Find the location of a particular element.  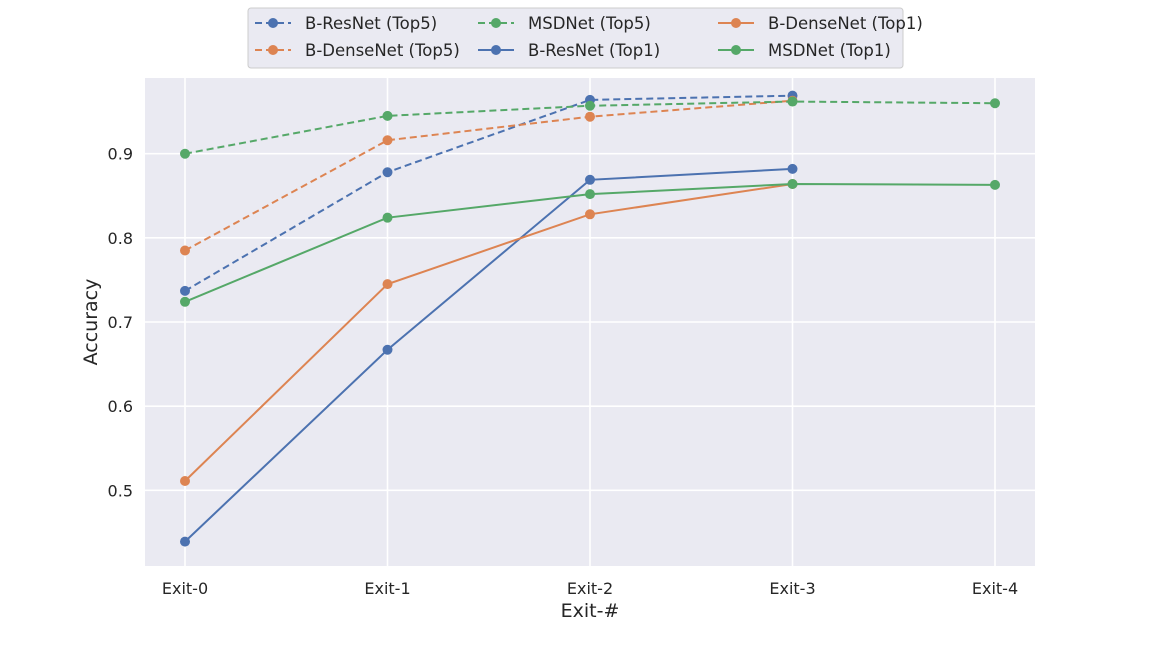

legend-label: B-ResNet (Top1) is located at coordinates (594, 50).